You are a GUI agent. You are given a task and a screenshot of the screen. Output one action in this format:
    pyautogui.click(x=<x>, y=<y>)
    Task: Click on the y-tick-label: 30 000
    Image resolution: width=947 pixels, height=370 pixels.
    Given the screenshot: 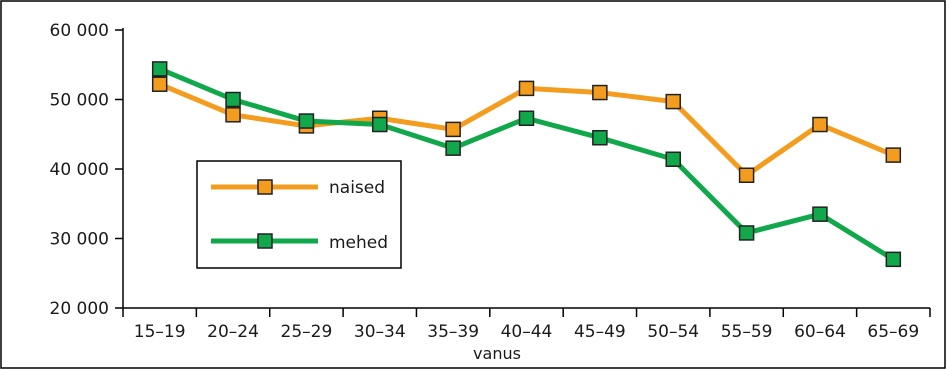 What is the action you would take?
    pyautogui.click(x=79, y=240)
    